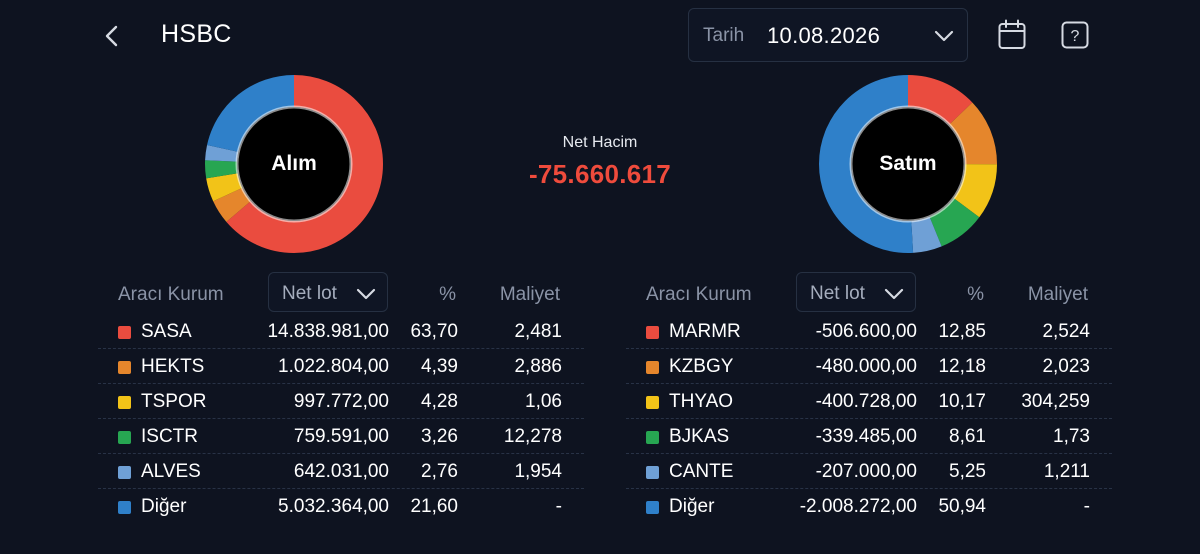 The width and height of the screenshot is (1200, 554). Describe the element at coordinates (538, 366) in the screenshot. I see `cost-cell: 2,886` at that location.